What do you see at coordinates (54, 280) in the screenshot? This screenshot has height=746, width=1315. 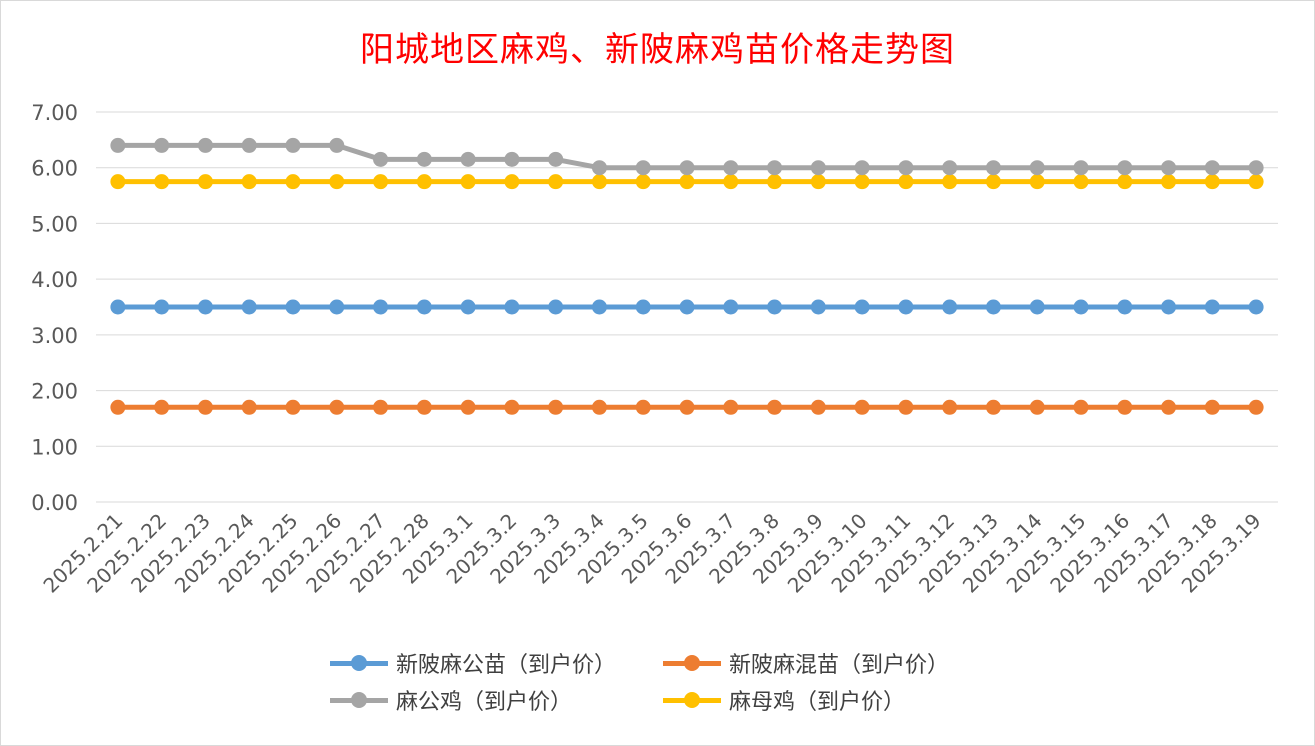 I see `y-tick-label: 4.00` at bounding box center [54, 280].